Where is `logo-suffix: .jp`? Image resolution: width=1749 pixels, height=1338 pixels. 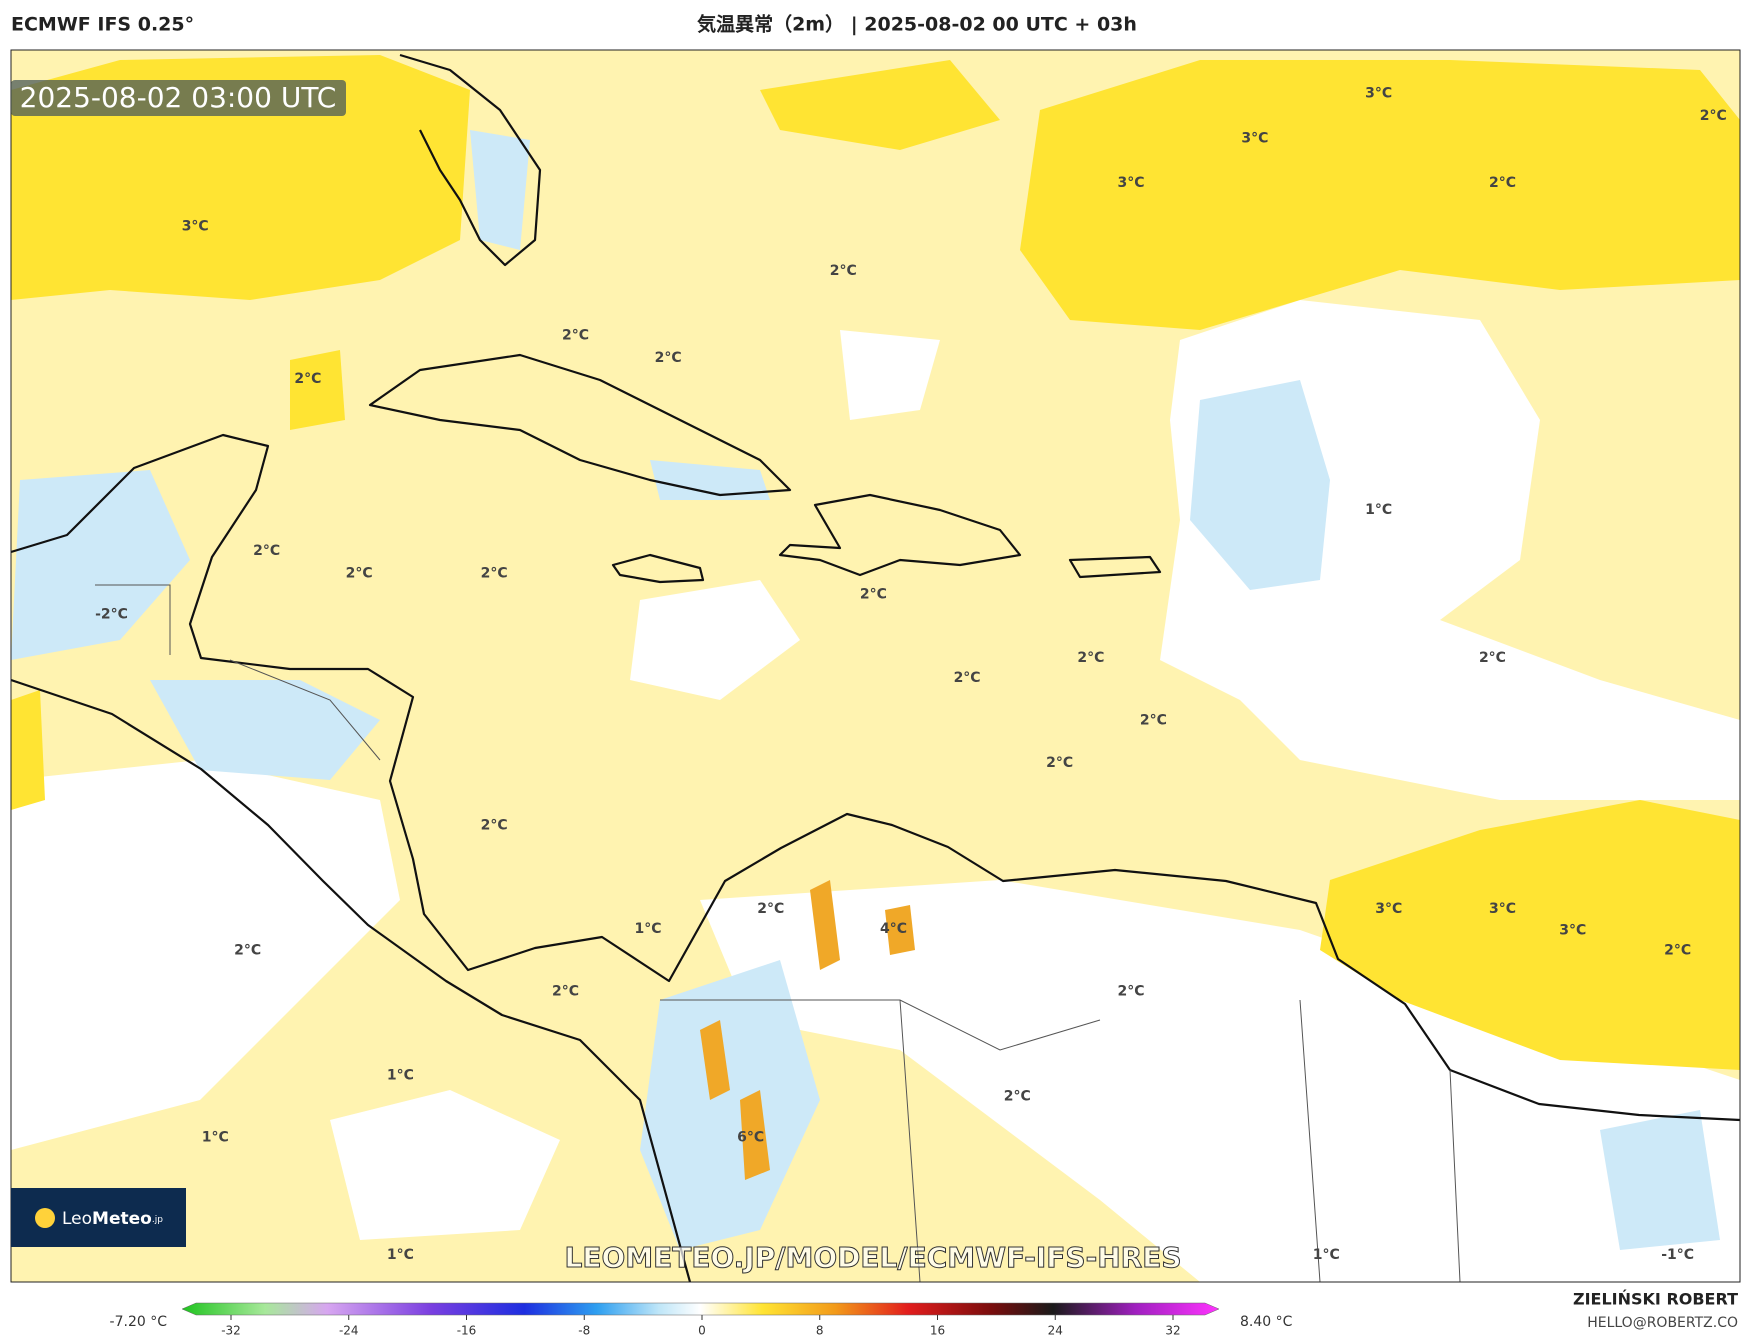 logo-suffix: .jp is located at coordinates (157, 1220).